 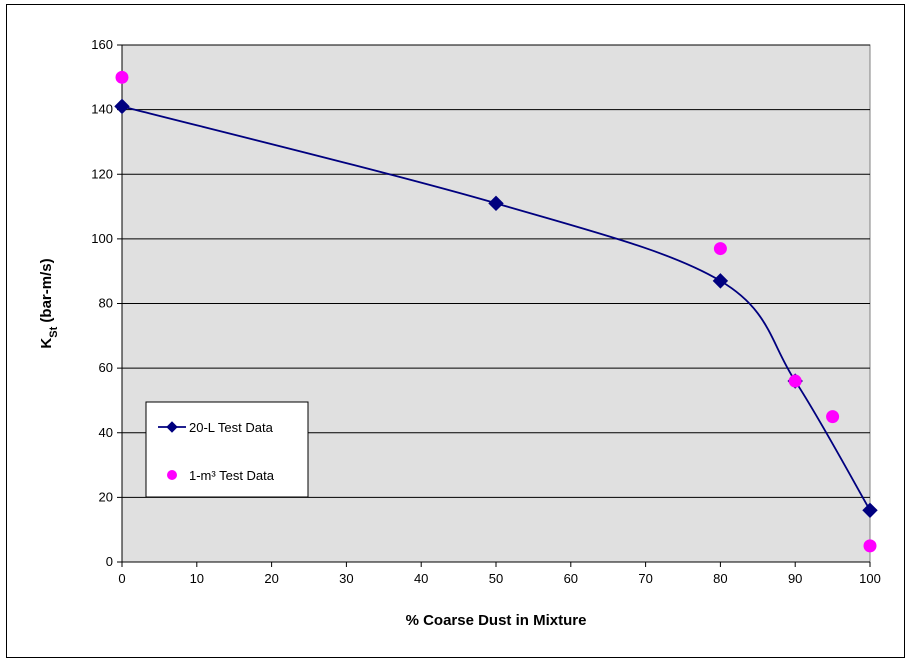 What do you see at coordinates (46, 292) in the screenshot?
I see `y-axis-title-rest: (bar-m/s)` at bounding box center [46, 292].